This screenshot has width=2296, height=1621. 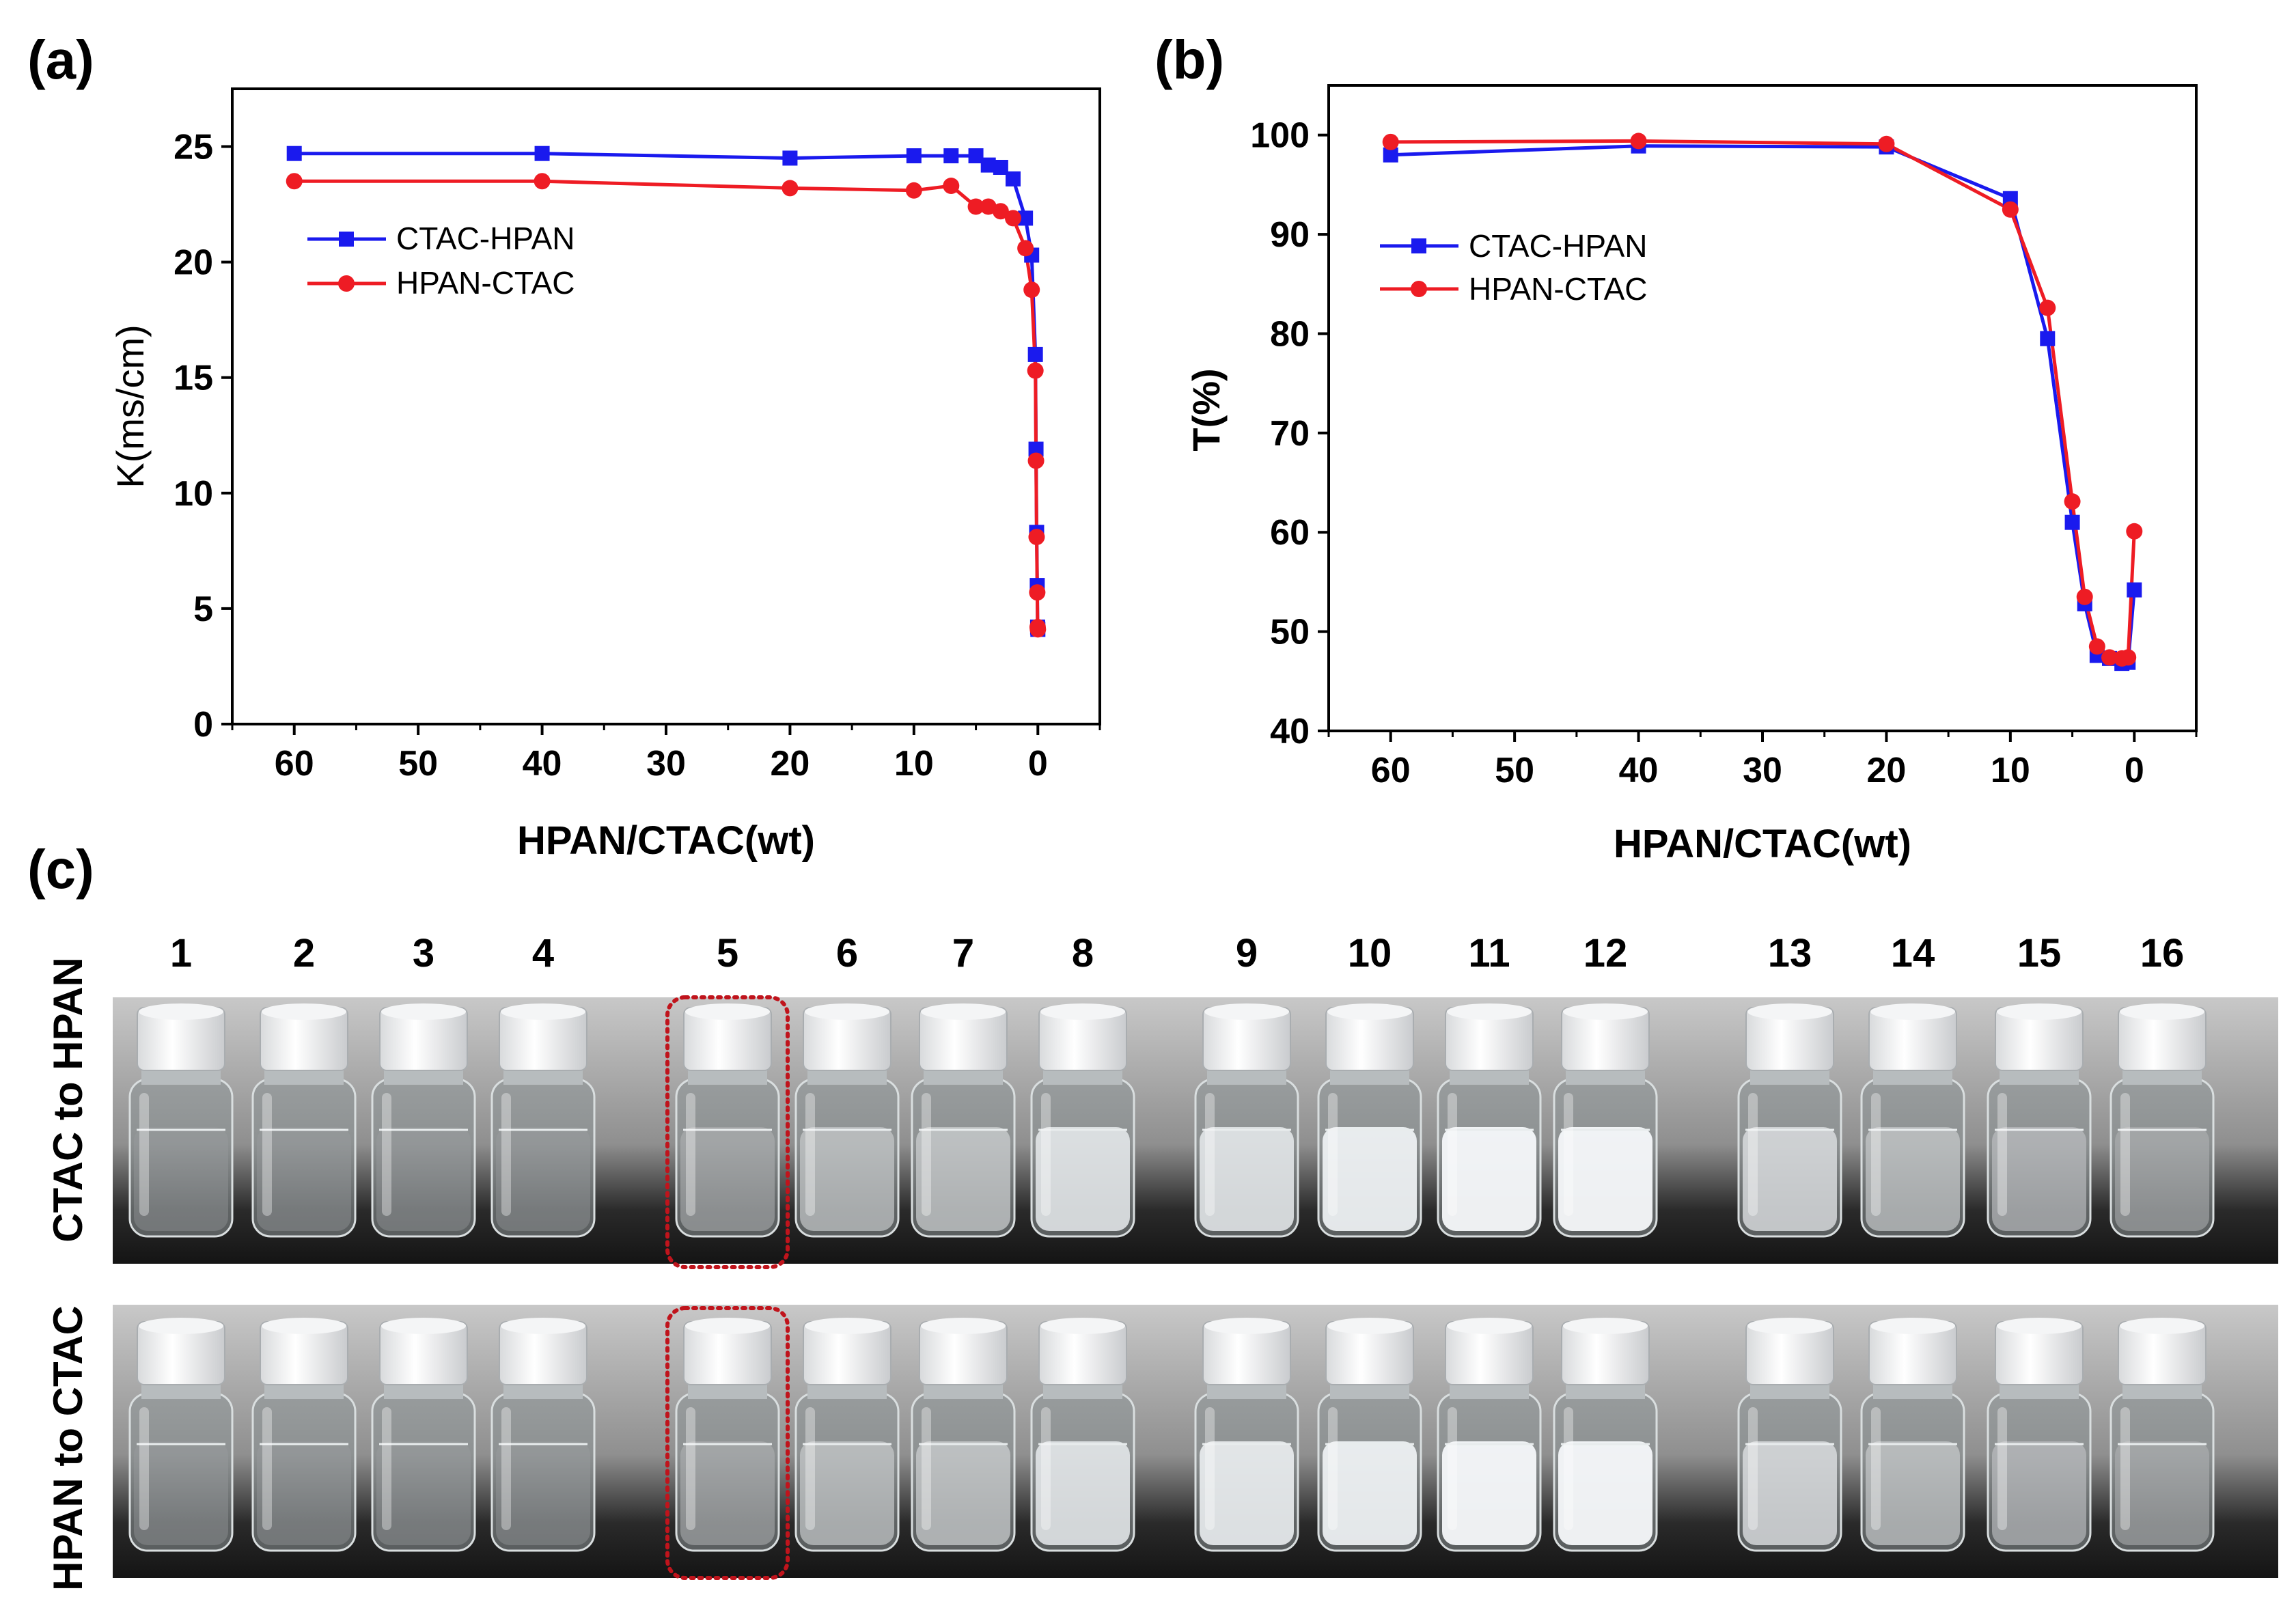 I want to click on legend-label-ctac-hpan-b: CTAC-HPAN, so click(x=1558, y=246).